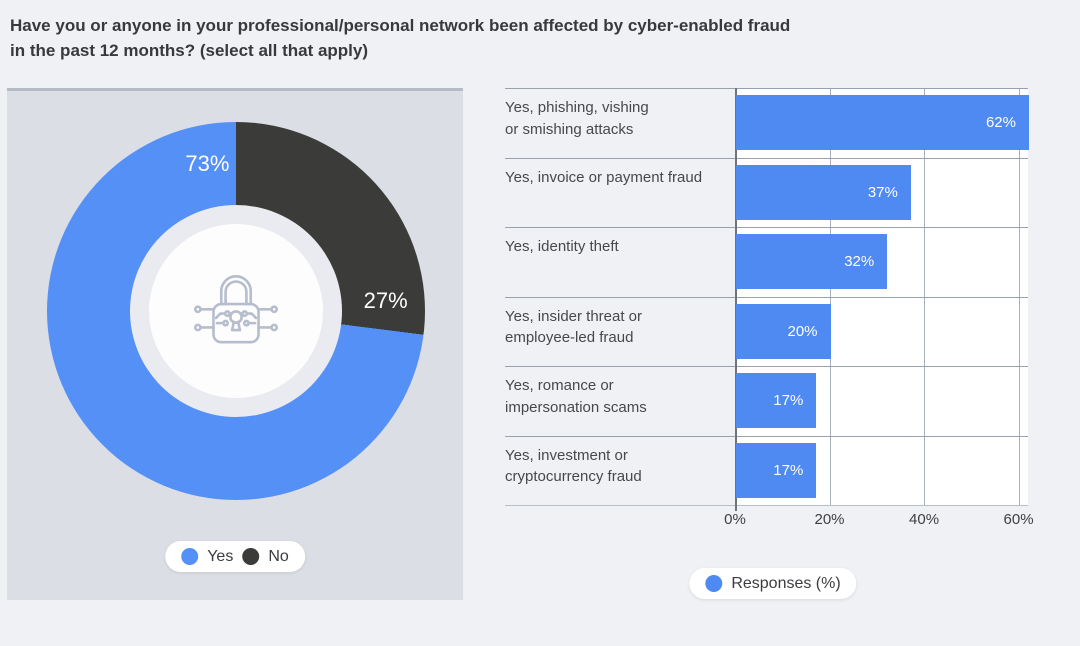 This screenshot has width=1080, height=646. Describe the element at coordinates (812, 261) in the screenshot. I see `bar: 32%` at that location.